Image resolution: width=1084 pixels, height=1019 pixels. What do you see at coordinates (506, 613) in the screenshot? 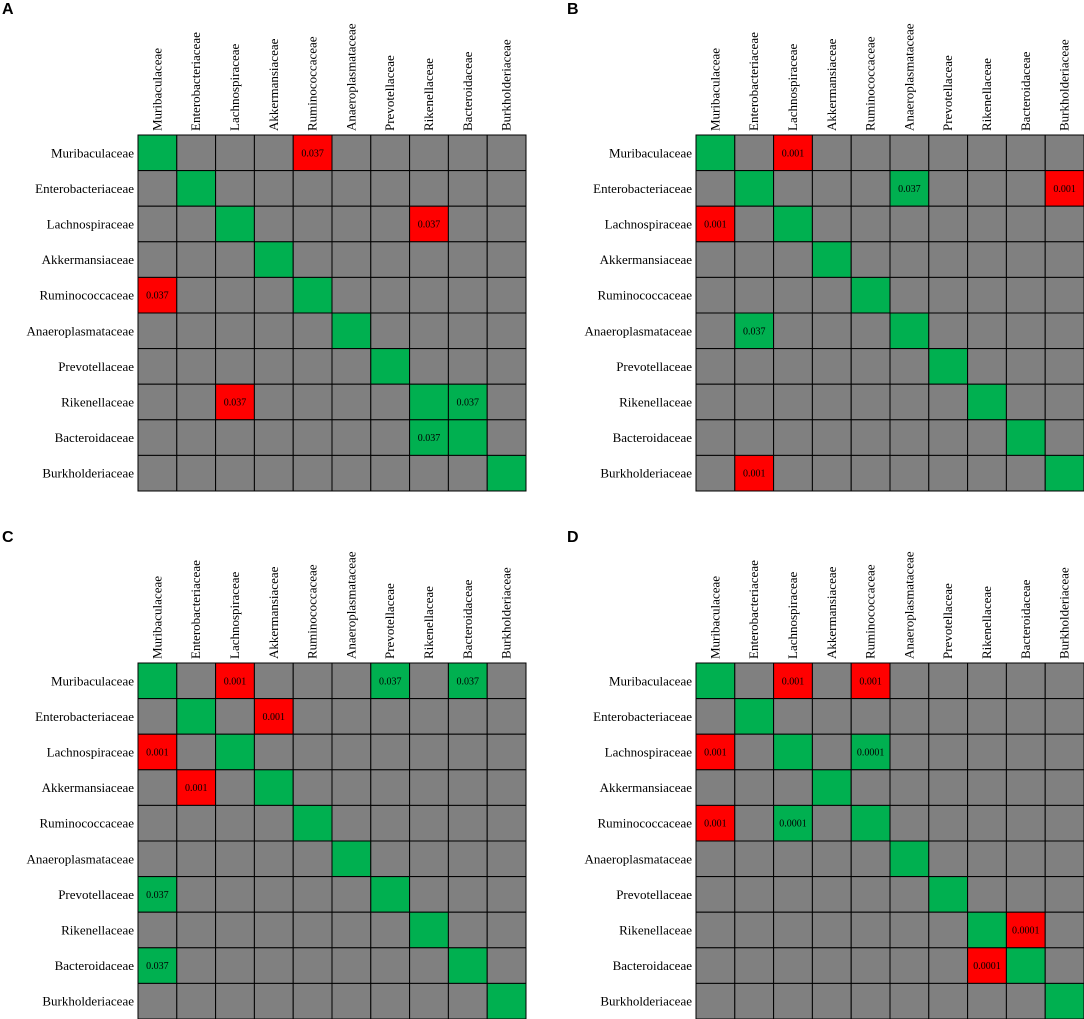
I see `column-label: Burkholderiaceae` at bounding box center [506, 613].